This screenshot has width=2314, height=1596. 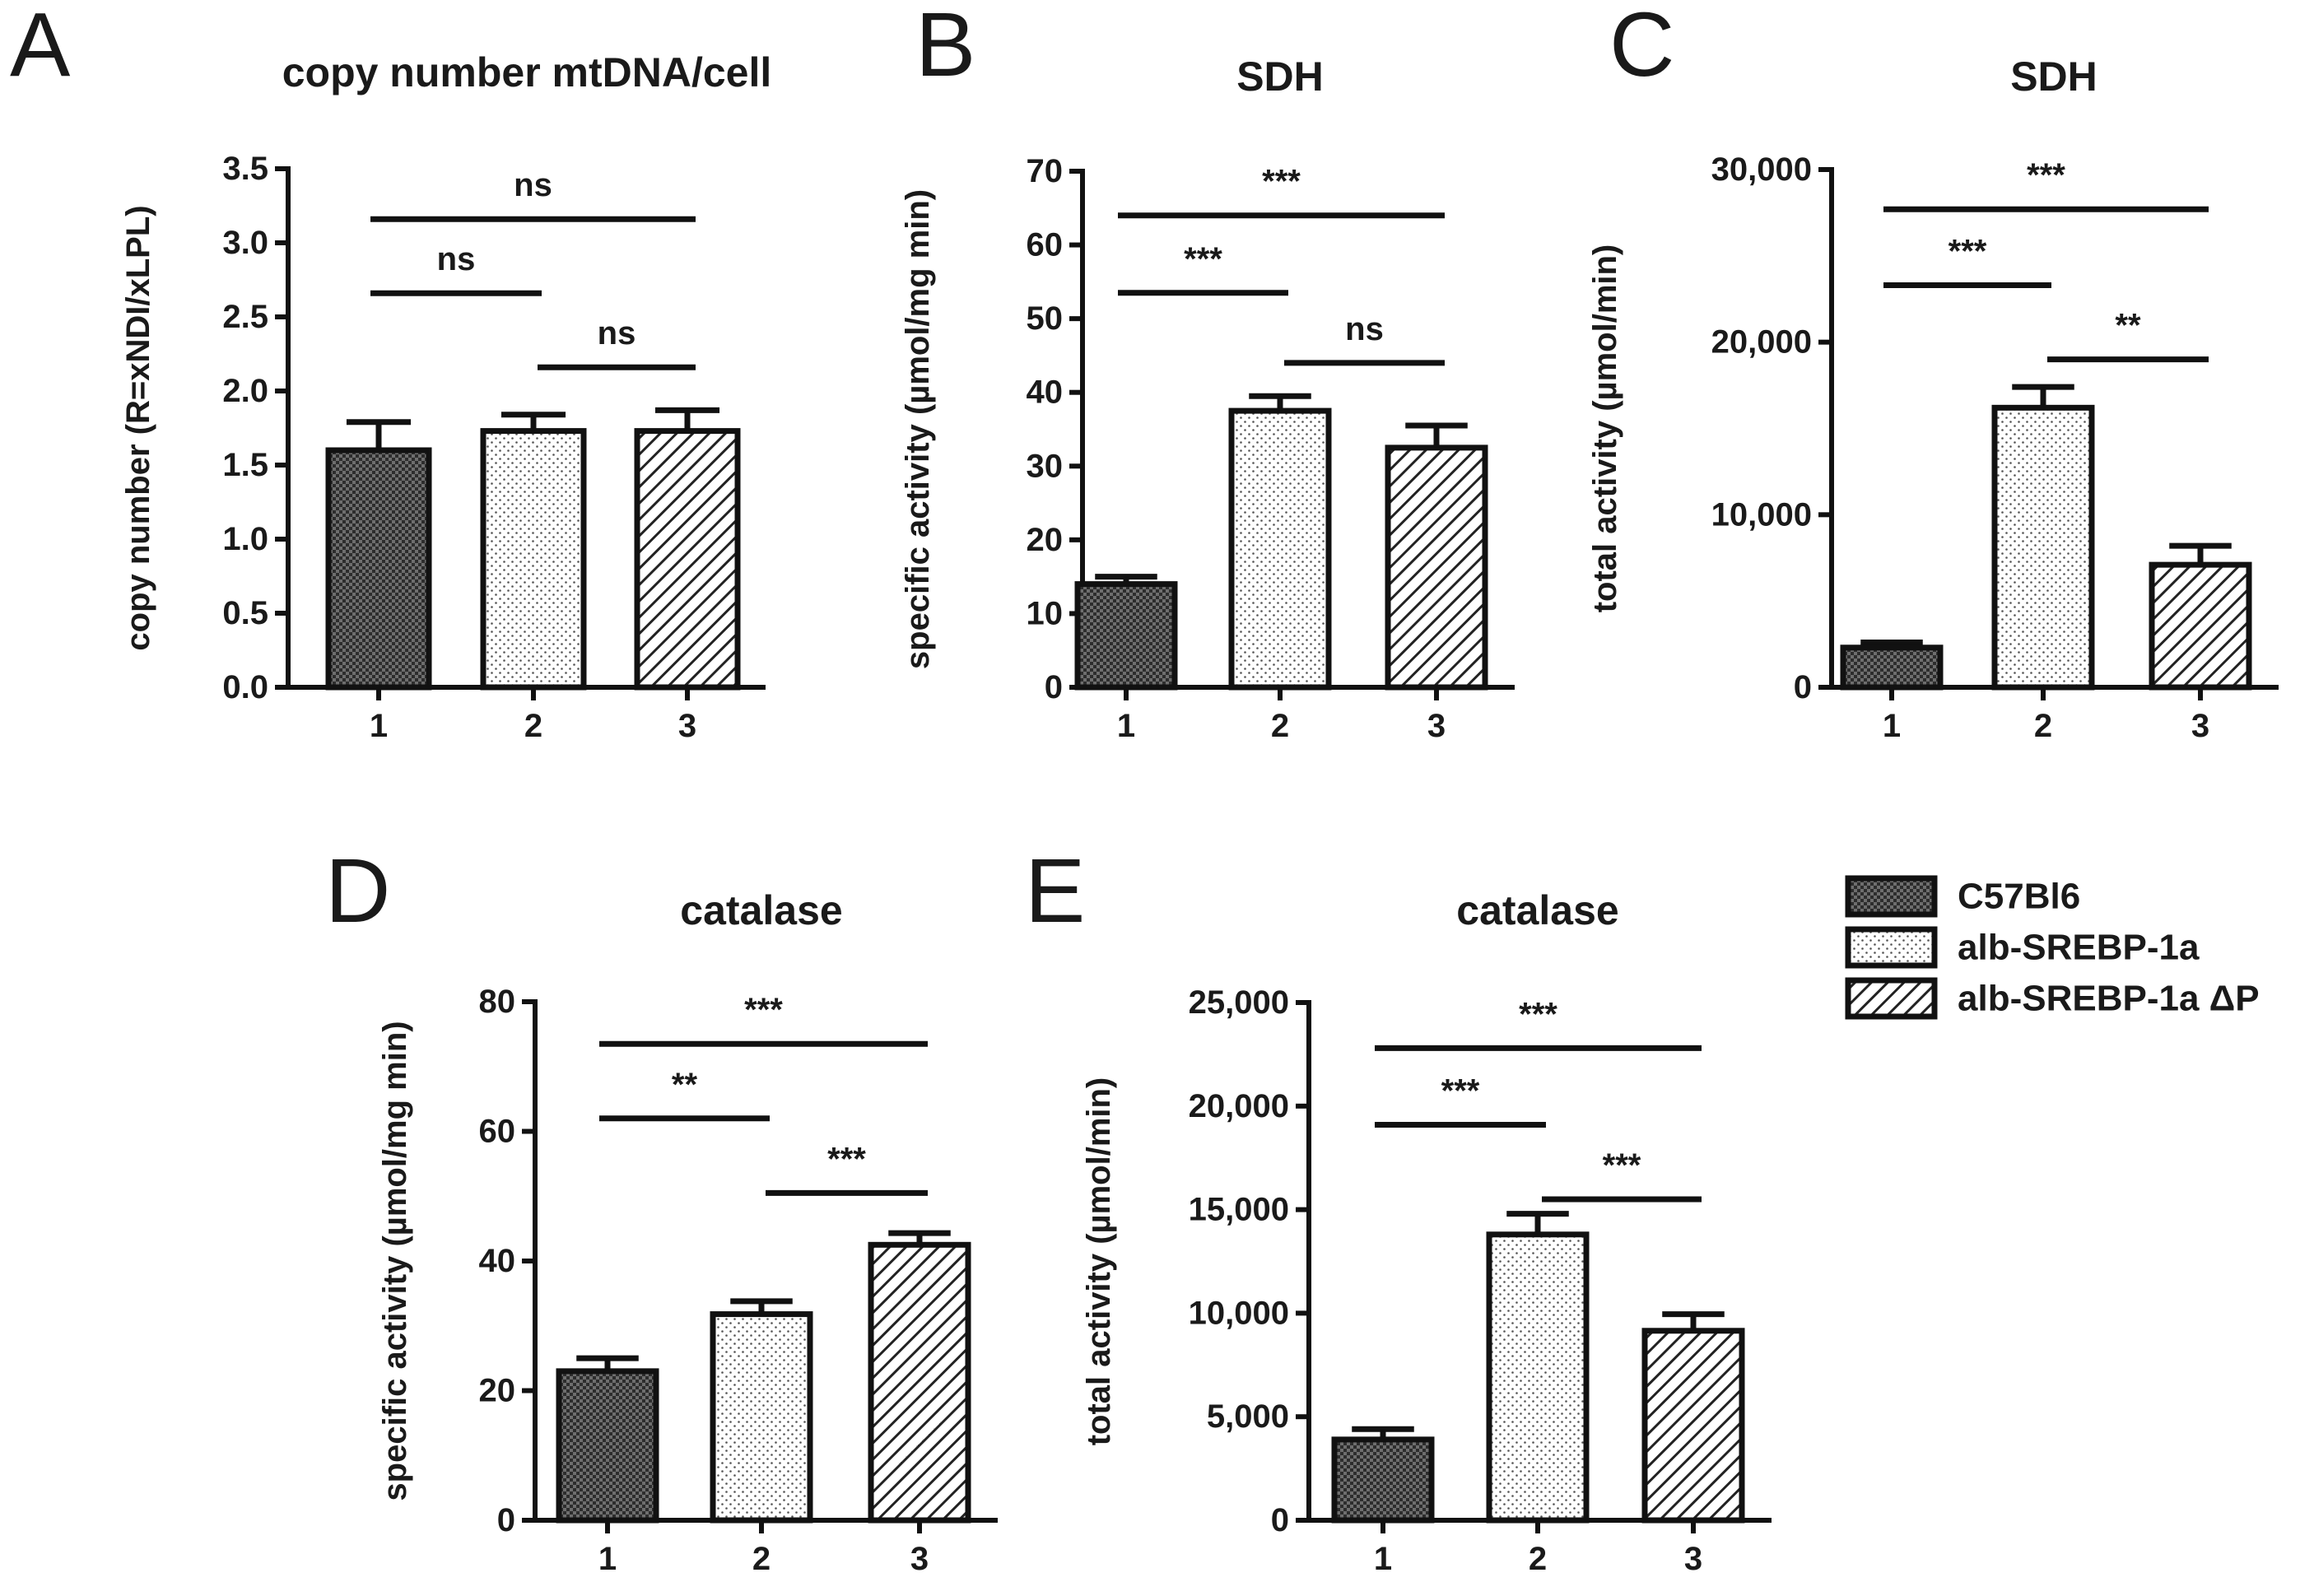 I want to click on y-tick-label: 2.5, so click(x=245, y=317).